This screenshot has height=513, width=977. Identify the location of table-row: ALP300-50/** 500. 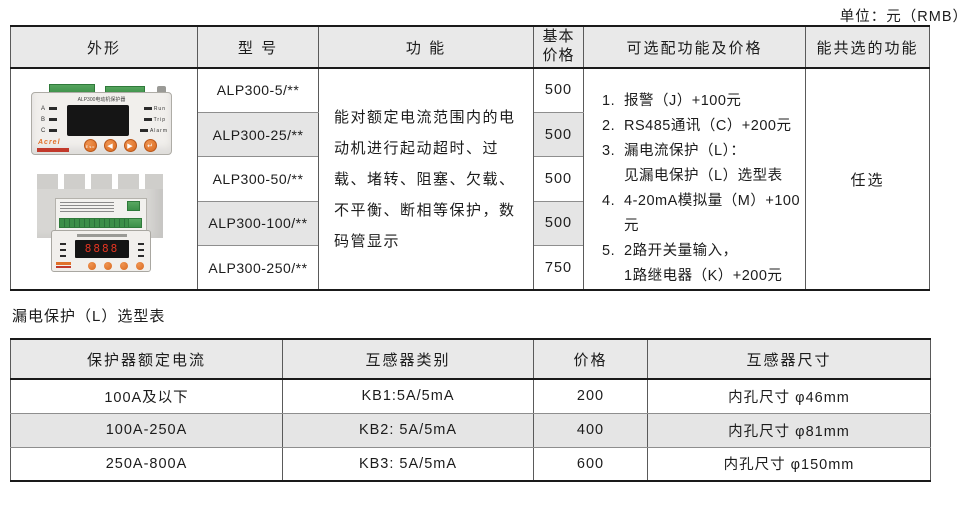
(470, 179).